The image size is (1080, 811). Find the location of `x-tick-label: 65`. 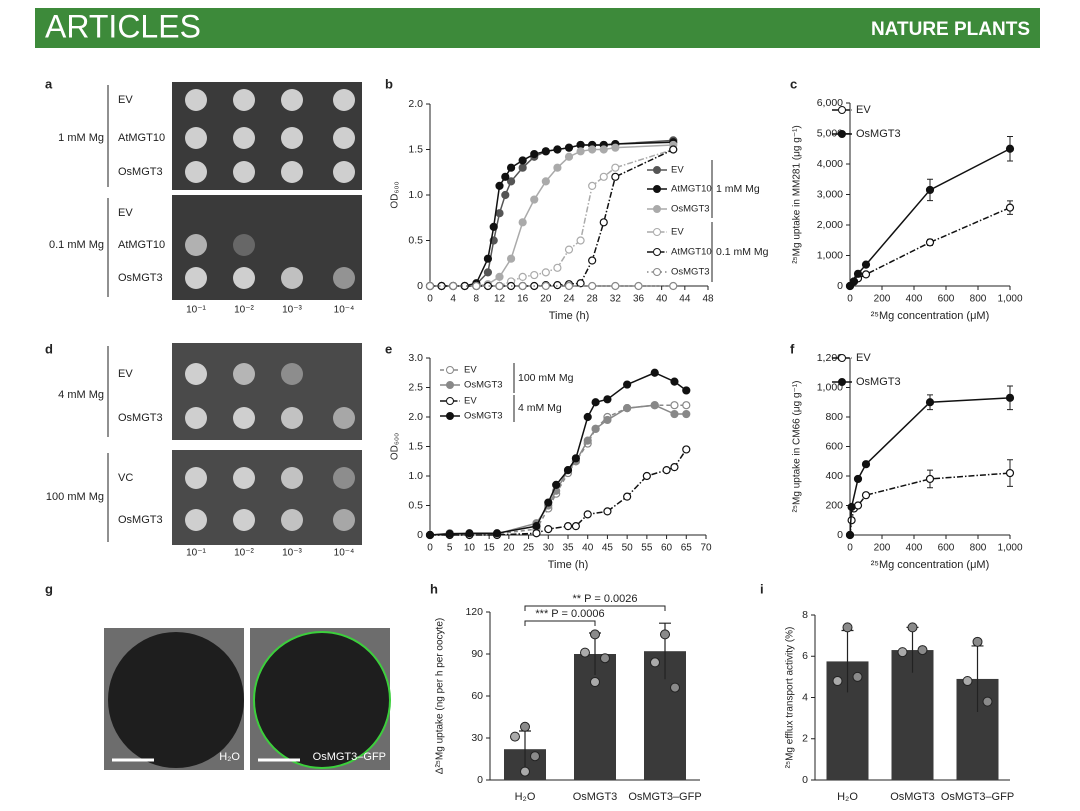

x-tick-label: 65 is located at coordinates (687, 548).